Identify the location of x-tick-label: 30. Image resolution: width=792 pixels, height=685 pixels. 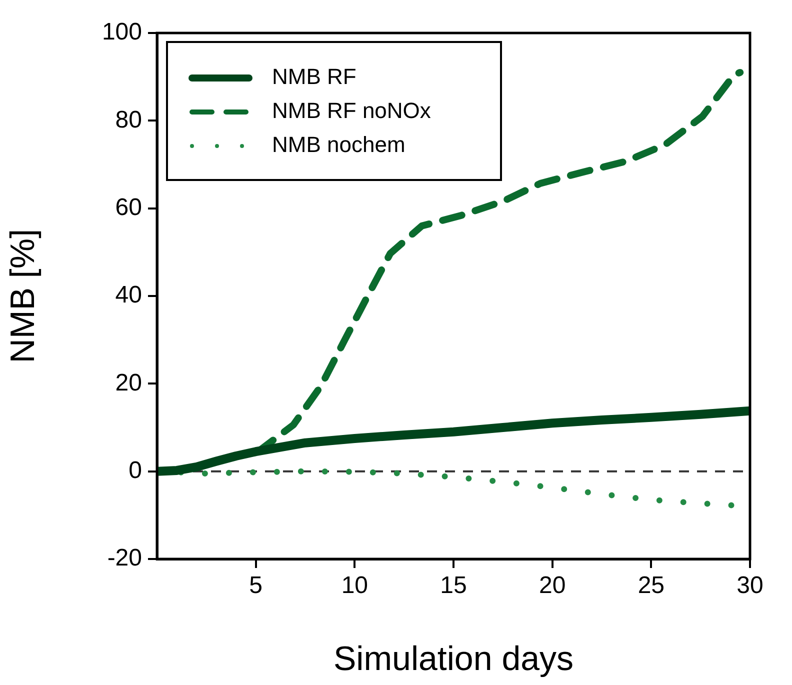
(750, 586).